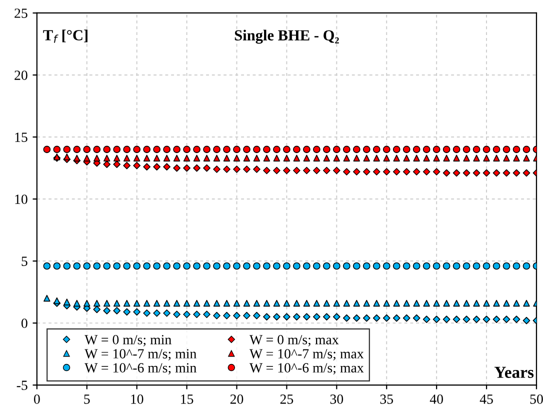 Image resolution: width=543 pixels, height=419 pixels. Describe the element at coordinates (140, 369) in the screenshot. I see `legend-label: W = 10^-6 m/s; min` at that location.